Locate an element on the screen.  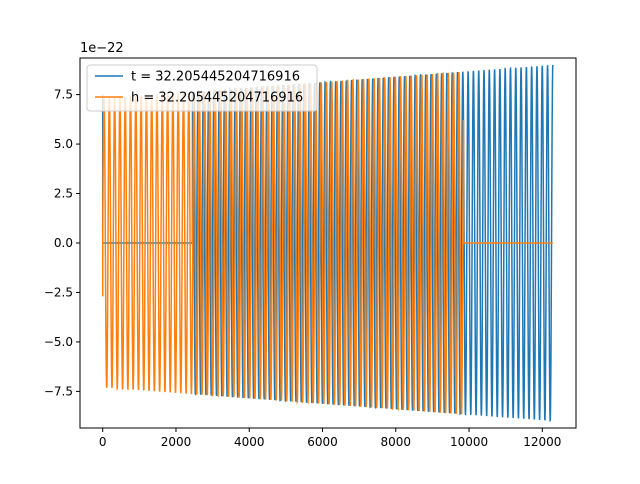
y-tick-label: 7.5 is located at coordinates (63, 95).